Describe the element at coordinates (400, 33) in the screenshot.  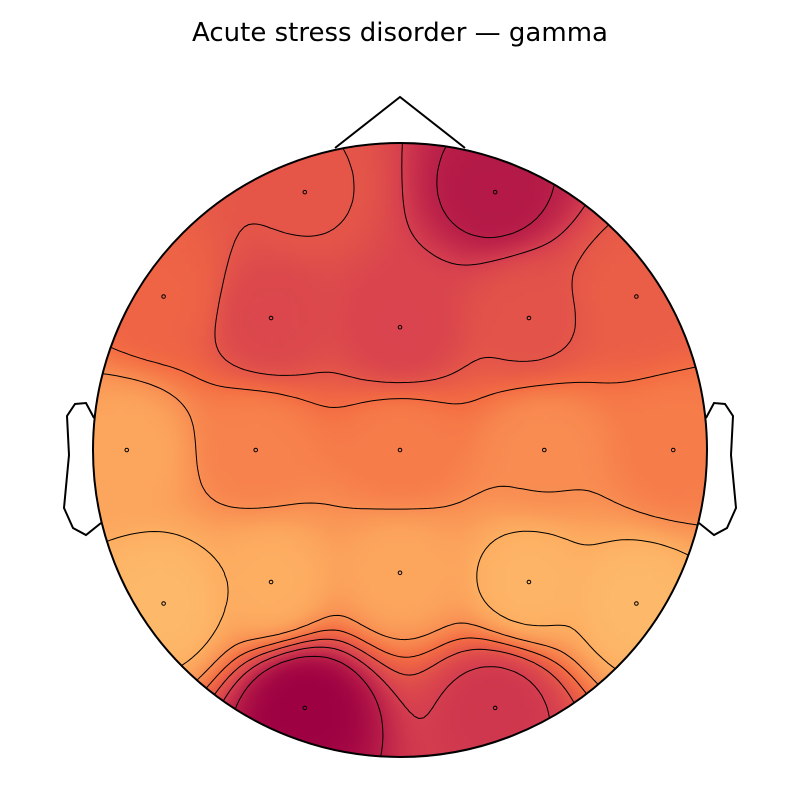
I see `chart-title: Acute stress disorder — gamma` at that location.